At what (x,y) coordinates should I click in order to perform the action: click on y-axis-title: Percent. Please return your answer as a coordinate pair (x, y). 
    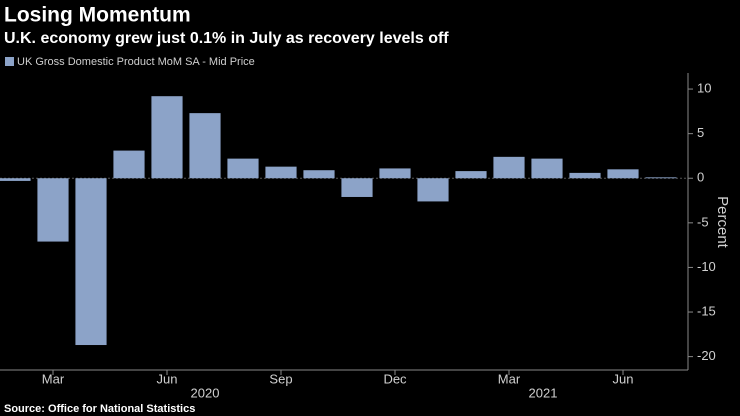
    Looking at the image, I should click on (722, 222).